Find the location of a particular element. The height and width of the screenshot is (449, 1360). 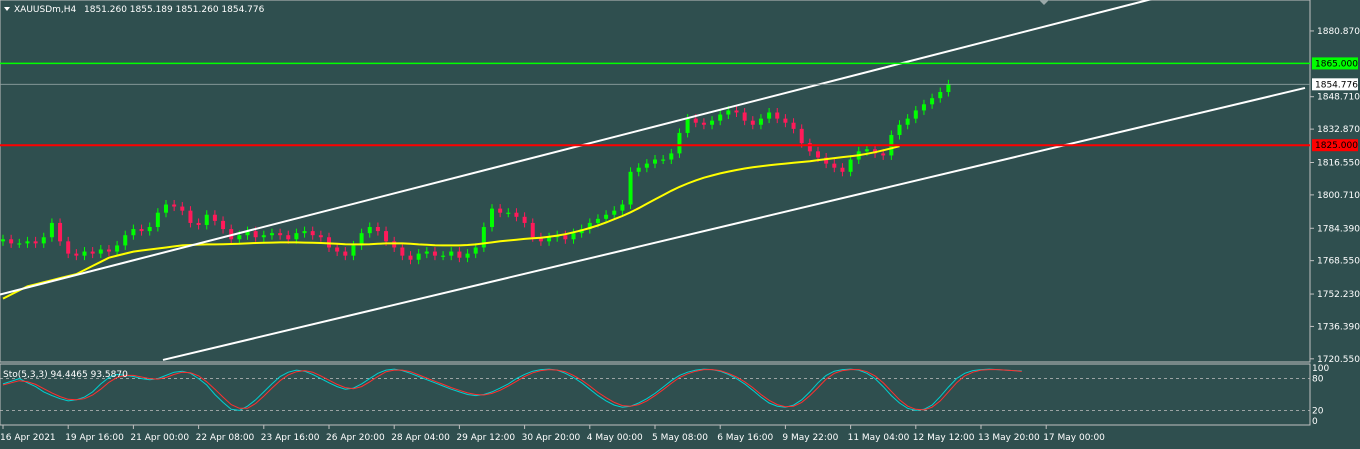

time-tick-label: 26 Apr 20:00 is located at coordinates (355, 438).